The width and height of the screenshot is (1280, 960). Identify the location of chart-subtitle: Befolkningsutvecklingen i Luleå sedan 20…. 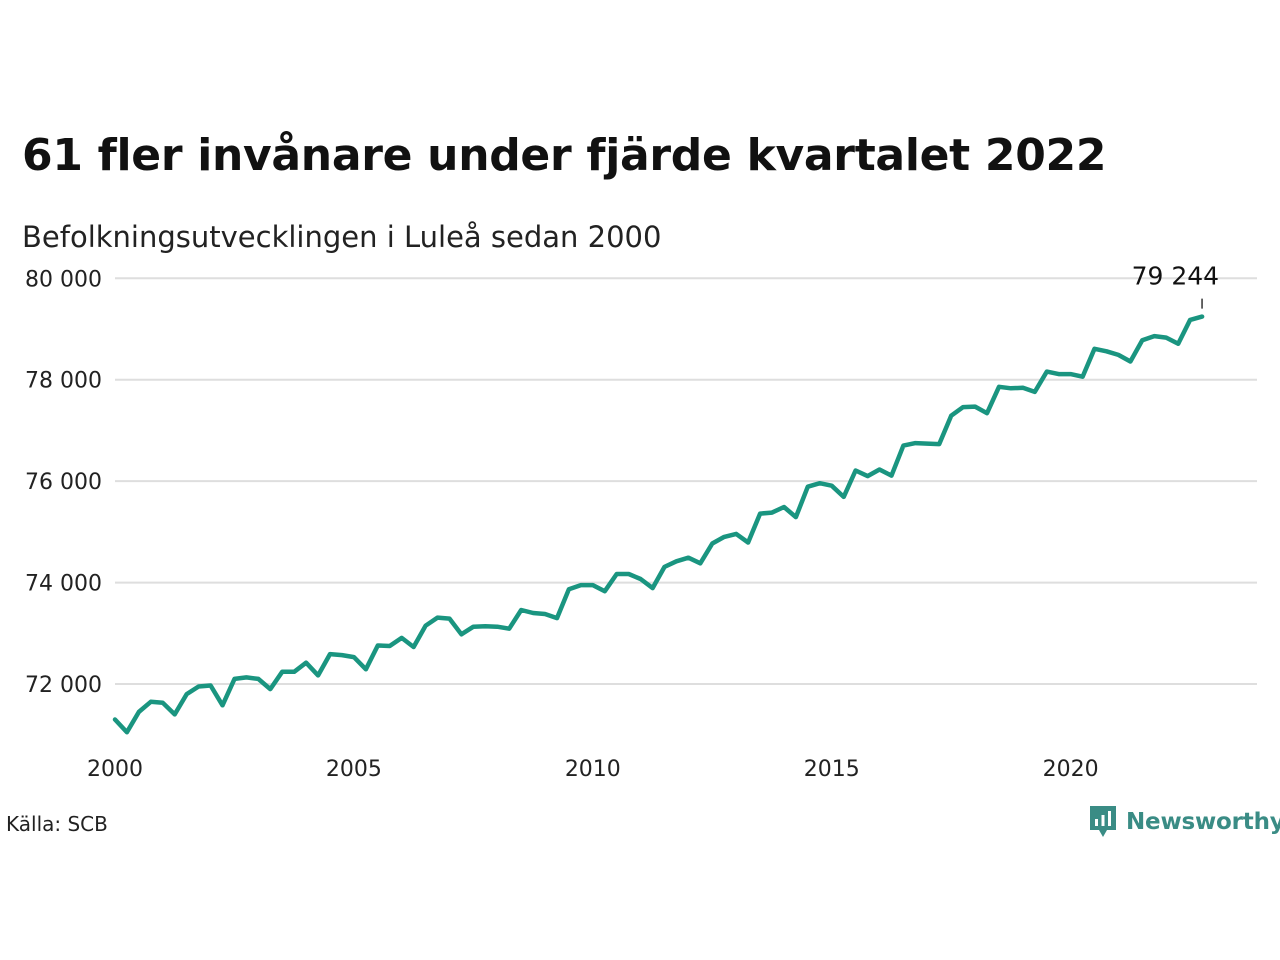
(342, 237).